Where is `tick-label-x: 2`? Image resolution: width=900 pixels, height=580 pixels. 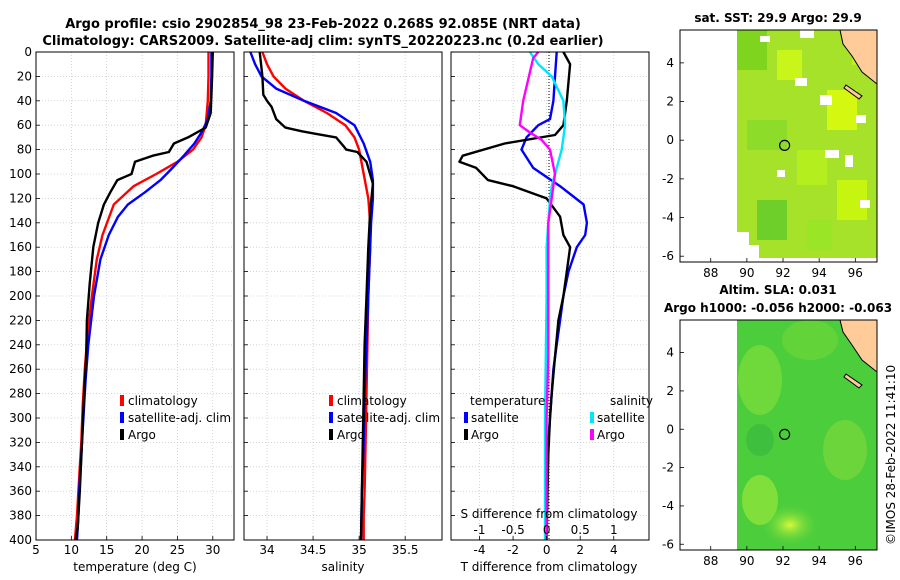
tick-label-x: 2 is located at coordinates (580, 550).